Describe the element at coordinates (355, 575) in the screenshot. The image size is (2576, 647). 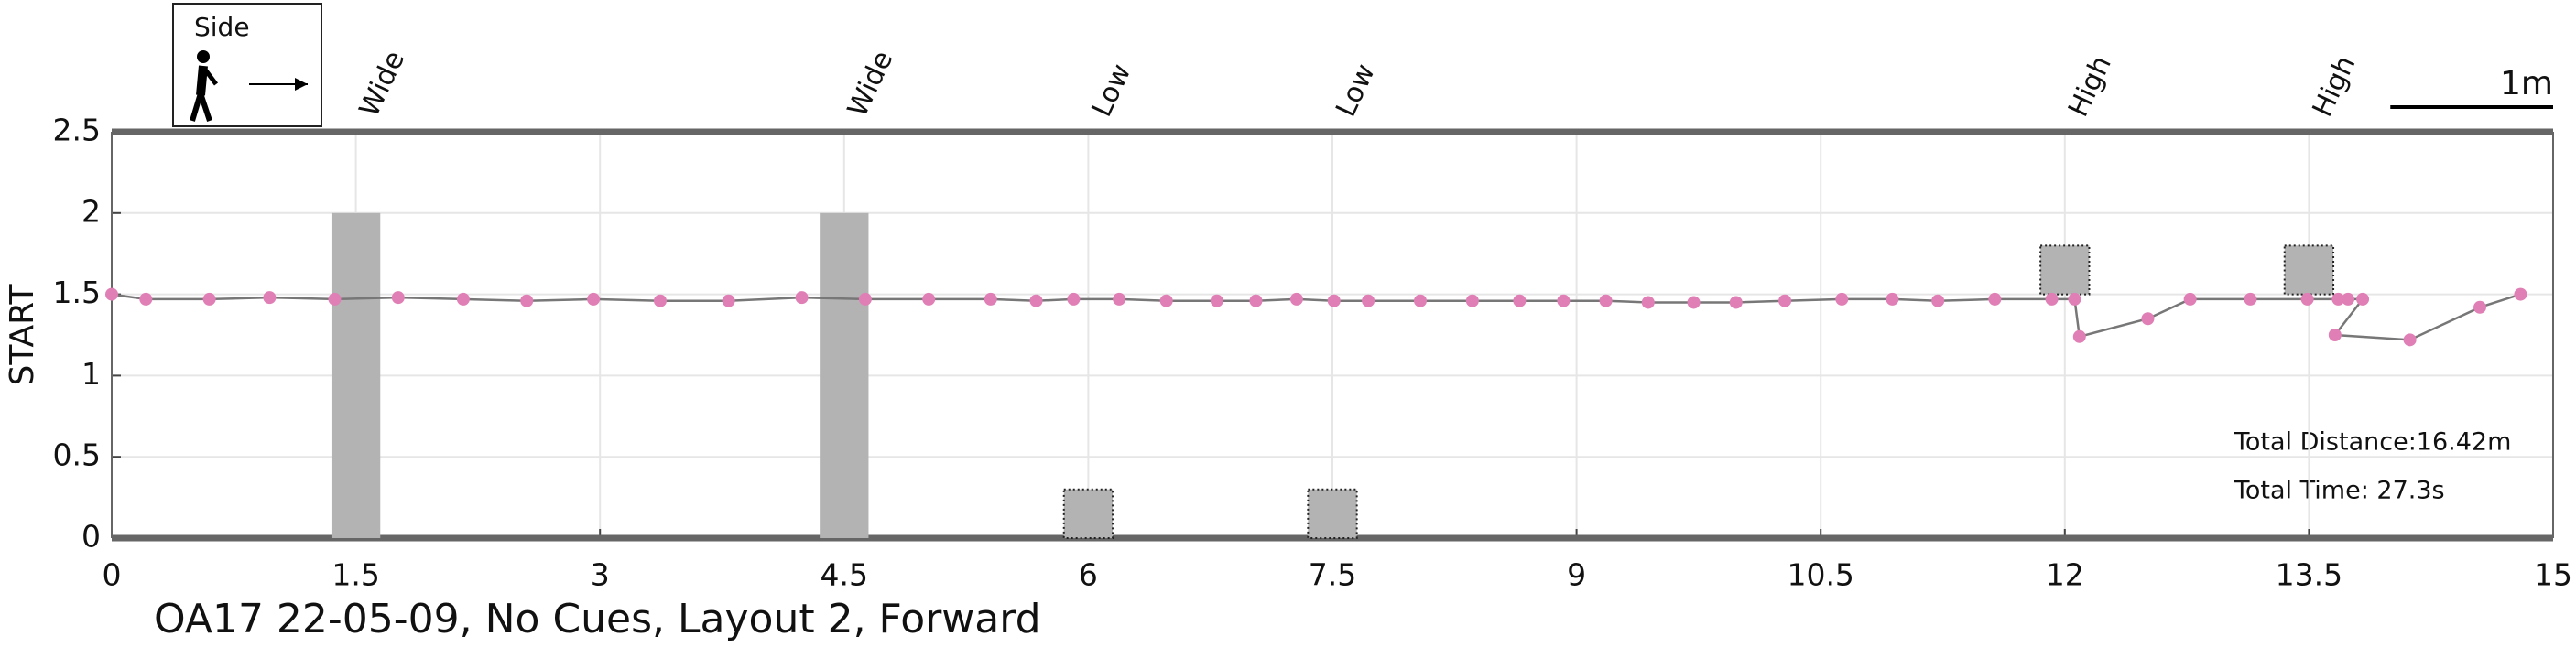
I see `x-tick-label: 1.5` at that location.